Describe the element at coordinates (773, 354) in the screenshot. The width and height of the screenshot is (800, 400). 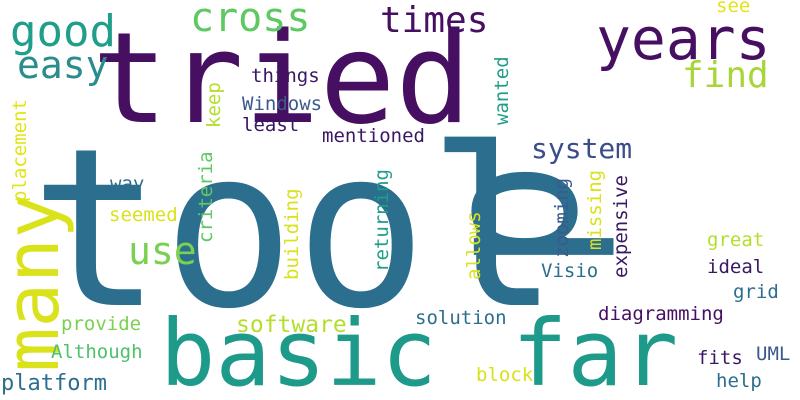
I see `cloud-word-uml: UML` at that location.